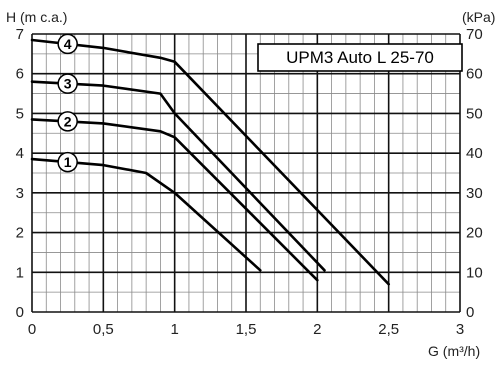 The height and width of the screenshot is (365, 501). What do you see at coordinates (478, 17) in the screenshot?
I see `y-axis-label-right: (kPa)` at bounding box center [478, 17].